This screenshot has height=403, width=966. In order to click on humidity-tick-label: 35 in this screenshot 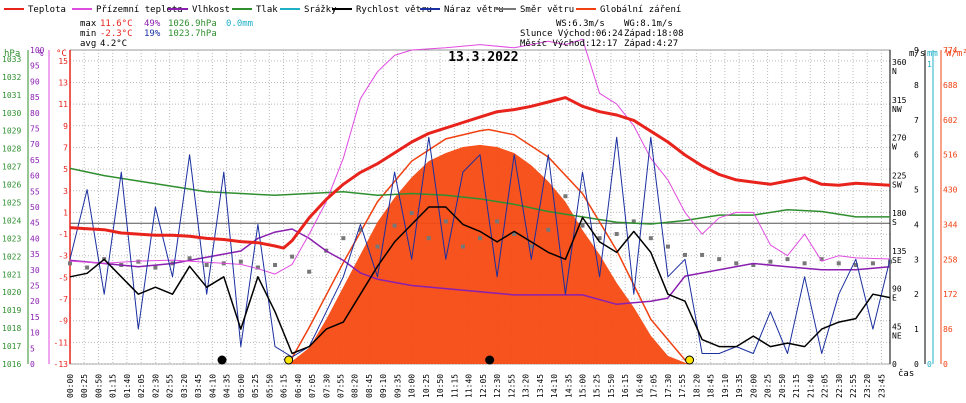, I will do `click(35, 254)`.